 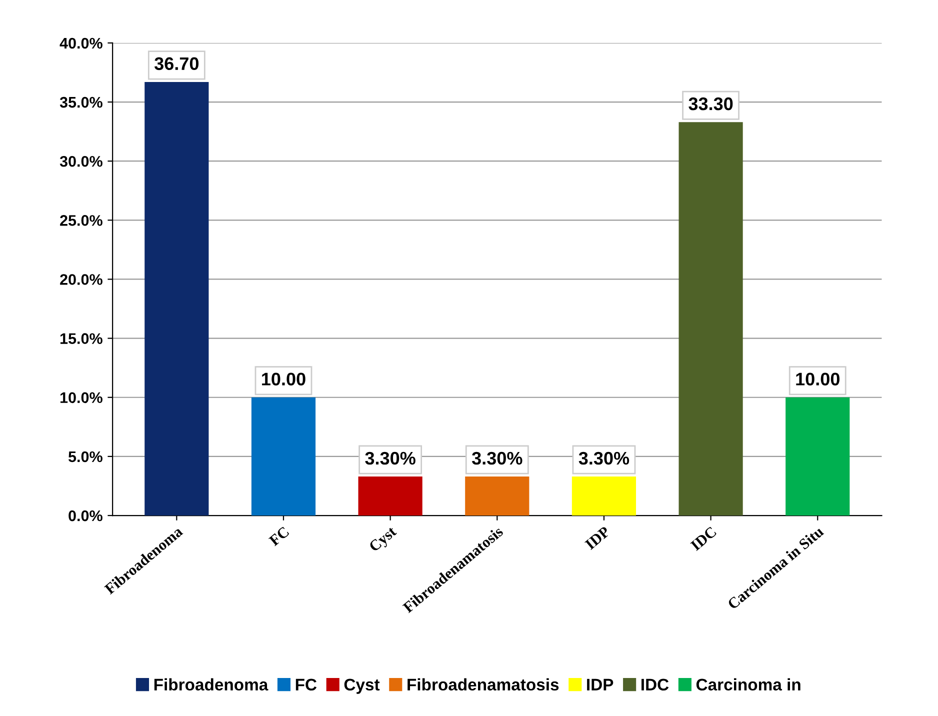 What do you see at coordinates (655, 684) in the screenshot?
I see `legend-label: IDC` at bounding box center [655, 684].